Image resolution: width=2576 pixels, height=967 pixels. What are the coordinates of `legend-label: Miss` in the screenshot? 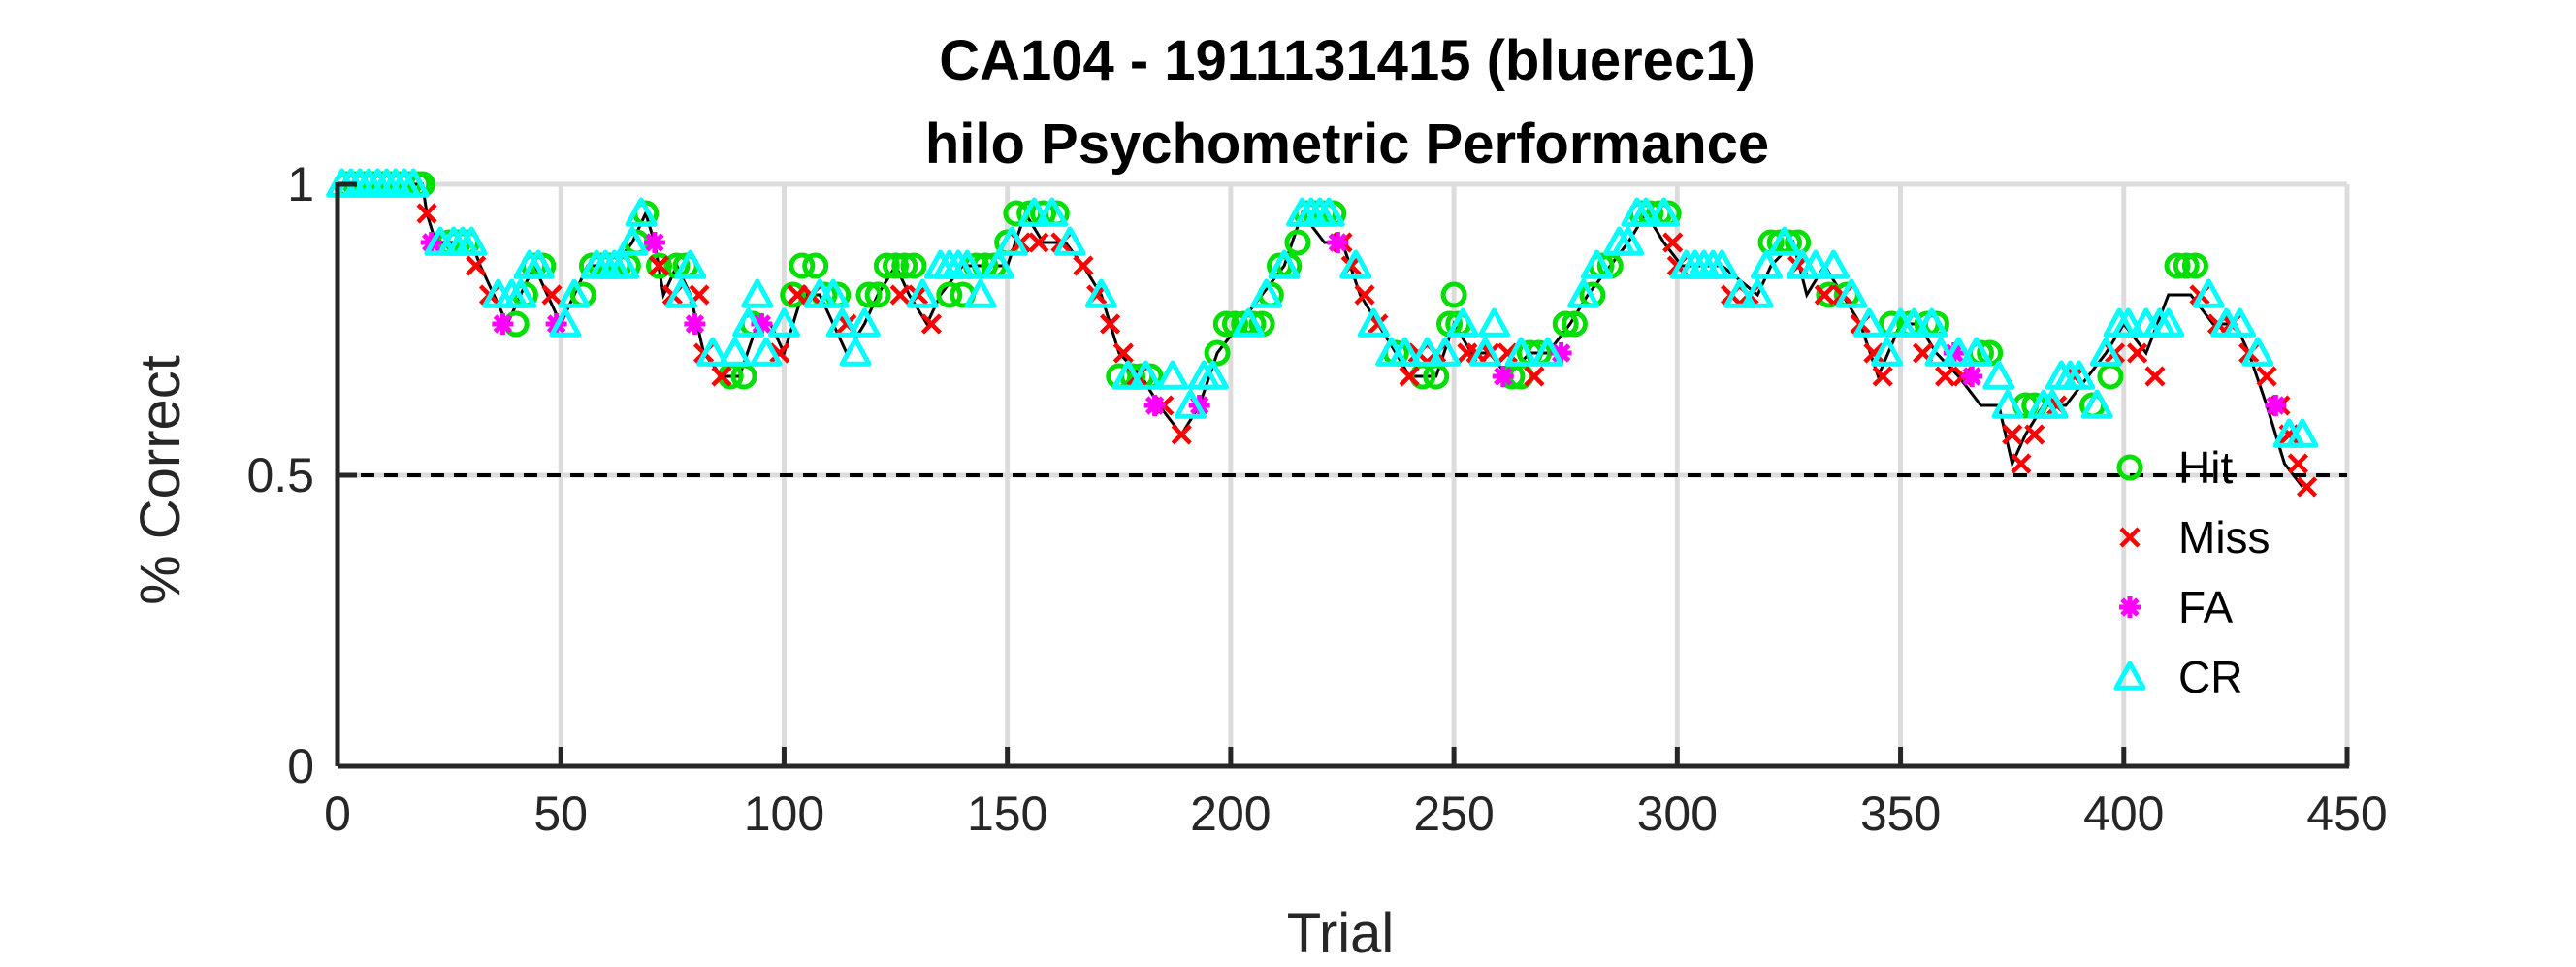 It's located at (2224, 537).